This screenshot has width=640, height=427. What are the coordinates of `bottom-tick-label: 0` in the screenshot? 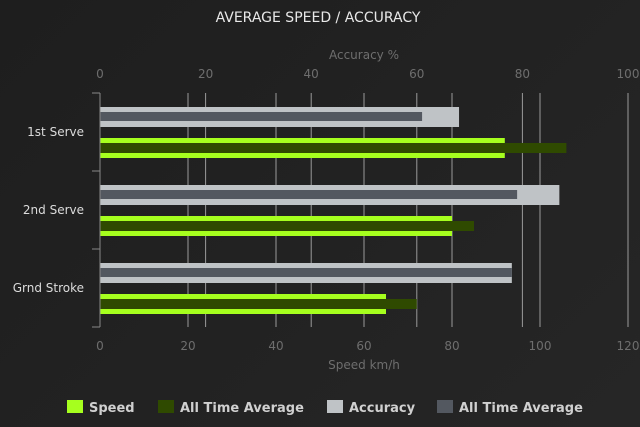 It's located at (100, 346).